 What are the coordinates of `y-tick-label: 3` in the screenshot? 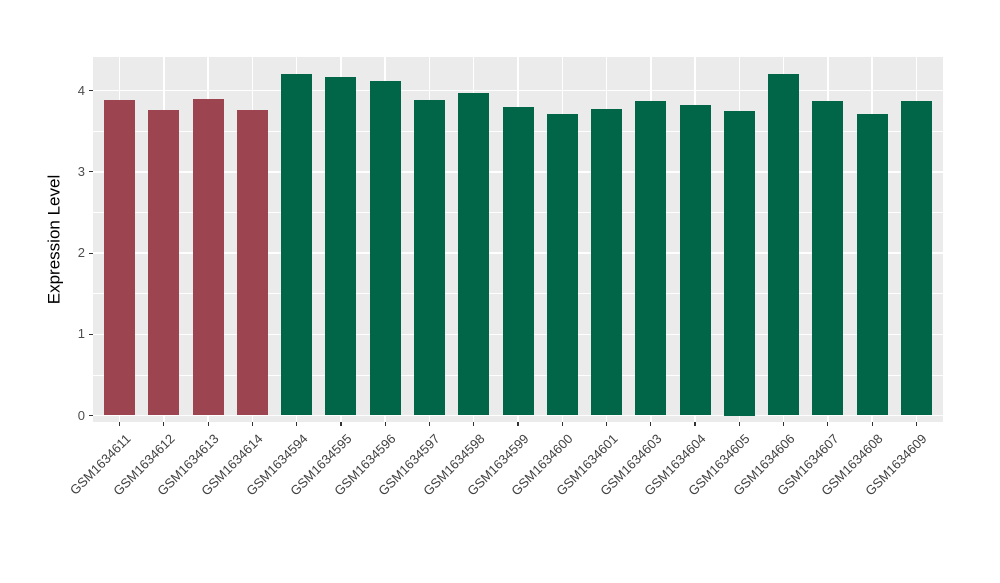 It's located at (81, 171).